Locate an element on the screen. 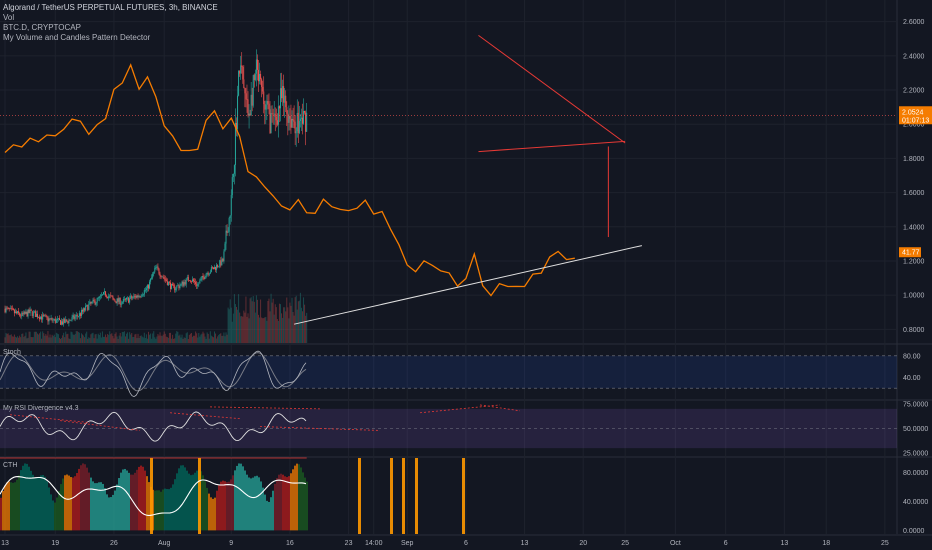 The height and width of the screenshot is (550, 932). osc-signal-bar is located at coordinates (359, 496).